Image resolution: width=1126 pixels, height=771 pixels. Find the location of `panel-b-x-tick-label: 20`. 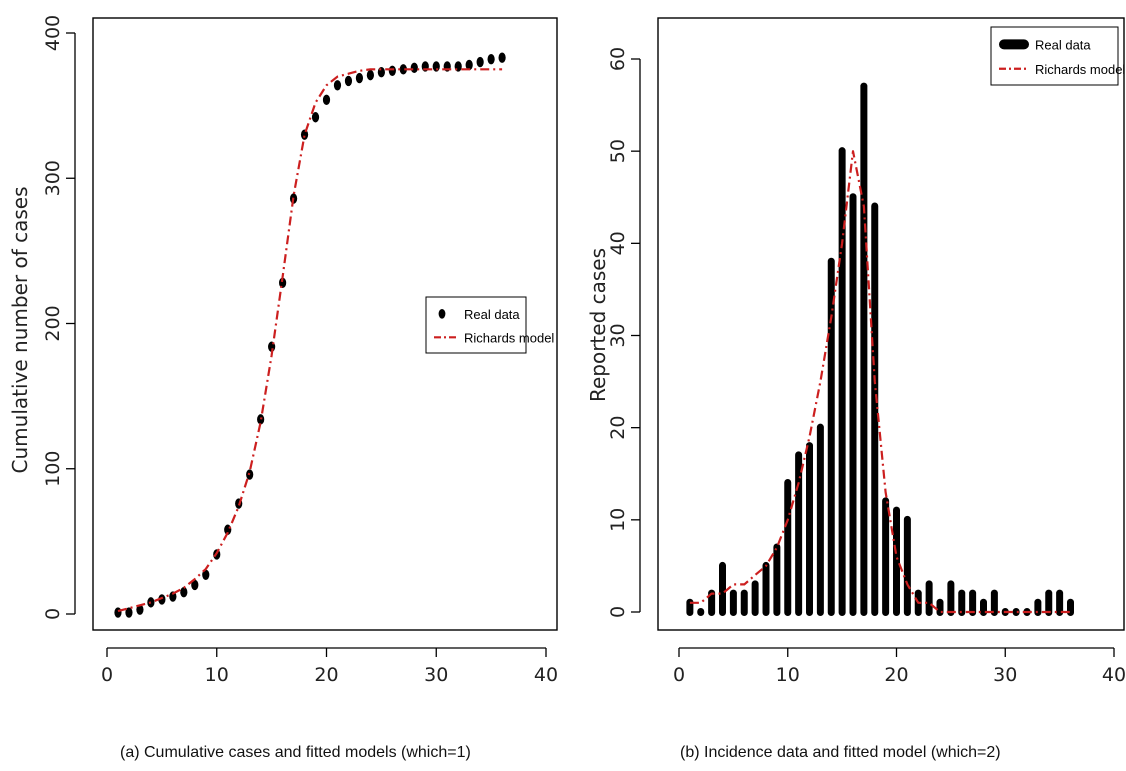

panel-b-x-tick-label: 20 is located at coordinates (896, 675).